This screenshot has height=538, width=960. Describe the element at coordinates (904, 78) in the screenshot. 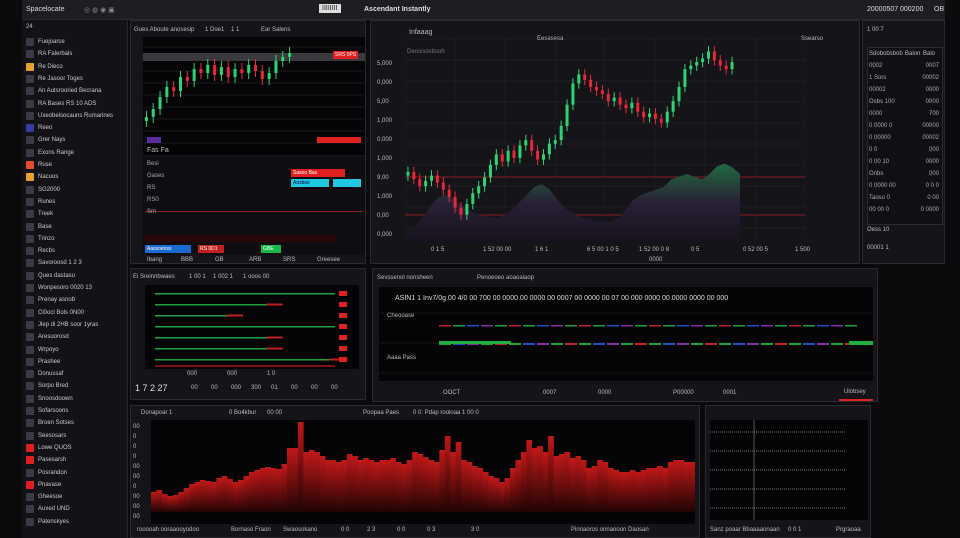

I see `list-row: 1 Sors 00002` at that location.